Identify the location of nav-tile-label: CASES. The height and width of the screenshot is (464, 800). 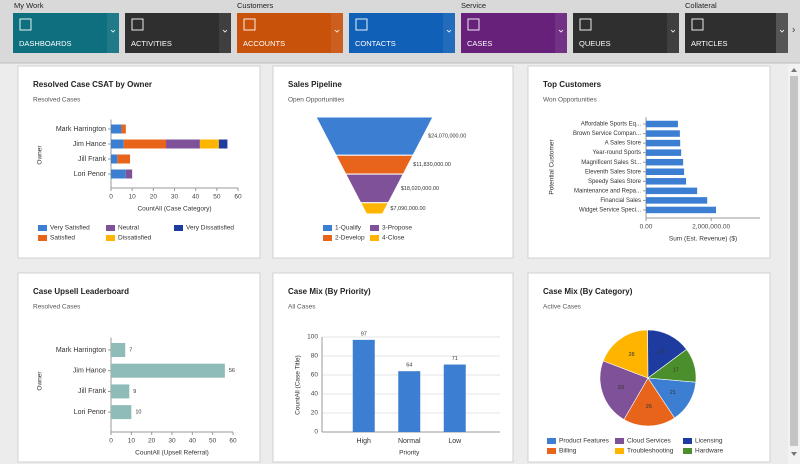
(479, 43).